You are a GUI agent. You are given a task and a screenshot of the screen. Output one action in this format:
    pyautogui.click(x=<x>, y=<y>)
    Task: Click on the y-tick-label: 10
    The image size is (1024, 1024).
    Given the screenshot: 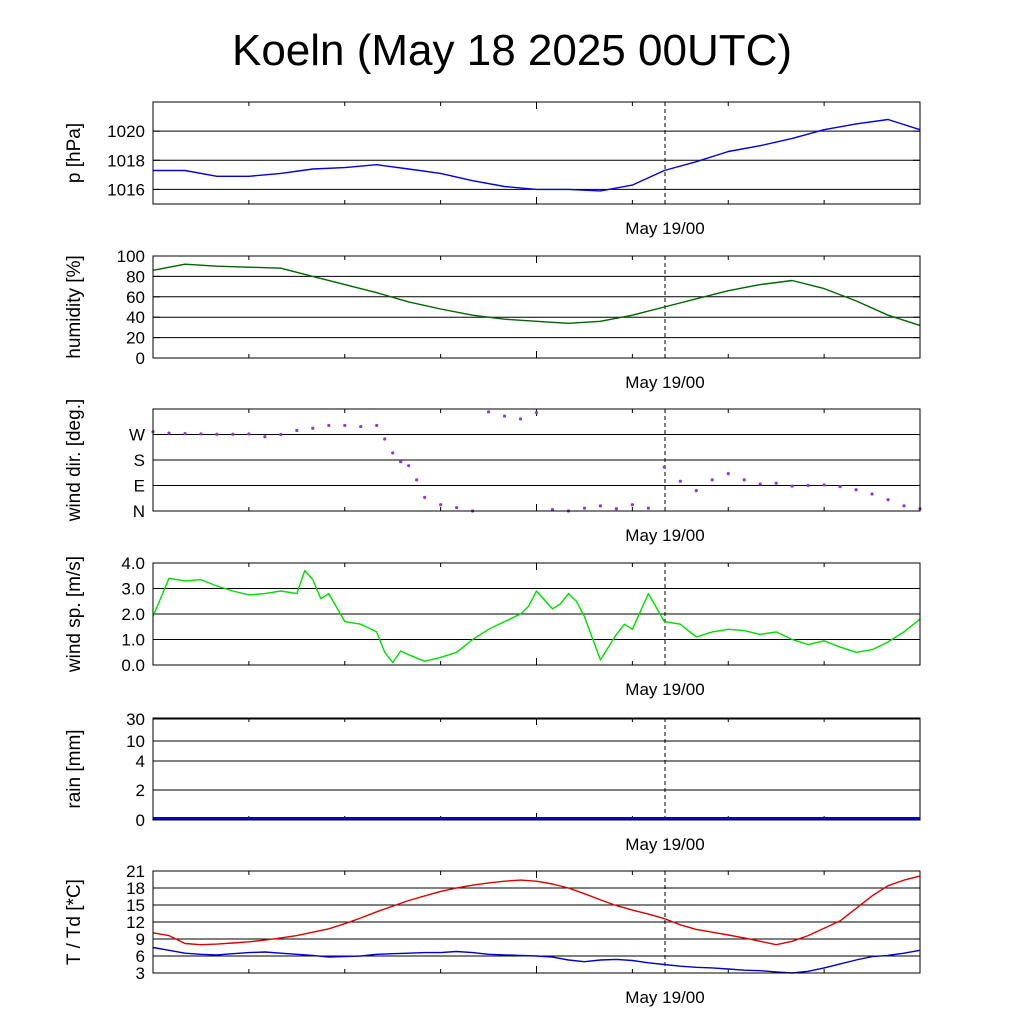 What is the action you would take?
    pyautogui.click(x=135, y=741)
    